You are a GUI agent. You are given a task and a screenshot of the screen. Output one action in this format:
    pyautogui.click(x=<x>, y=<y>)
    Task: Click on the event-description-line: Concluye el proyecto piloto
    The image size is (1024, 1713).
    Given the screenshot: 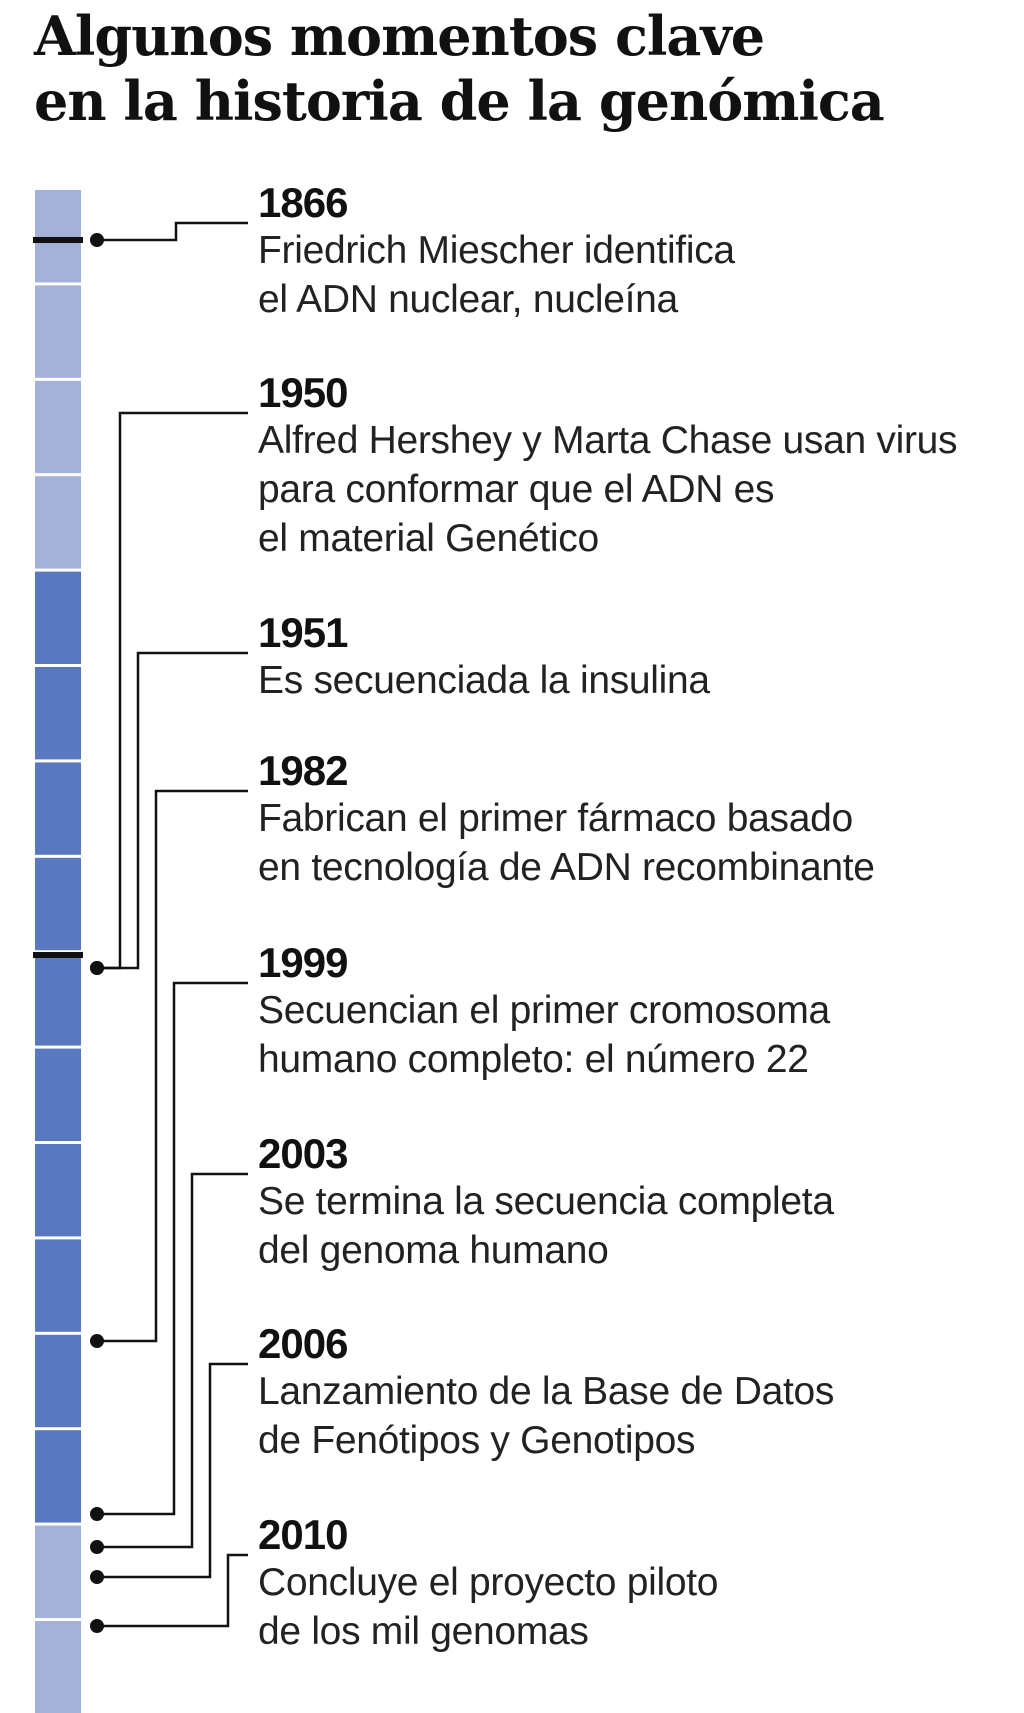 What is the action you would take?
    pyautogui.click(x=488, y=1582)
    